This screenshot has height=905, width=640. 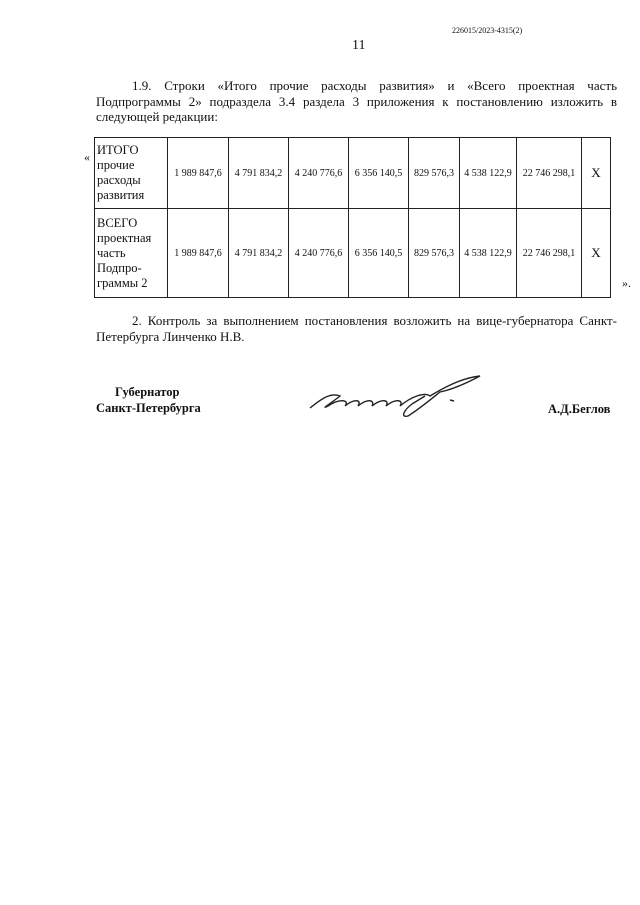 What do you see at coordinates (87, 157) in the screenshot?
I see `quote-open: «` at bounding box center [87, 157].